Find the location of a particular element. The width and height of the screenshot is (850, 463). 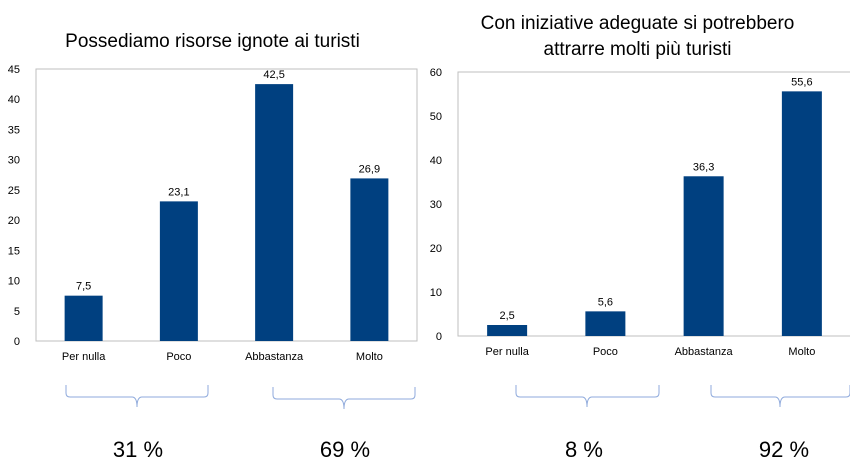

group-label-low: 31 % is located at coordinates (138, 449).